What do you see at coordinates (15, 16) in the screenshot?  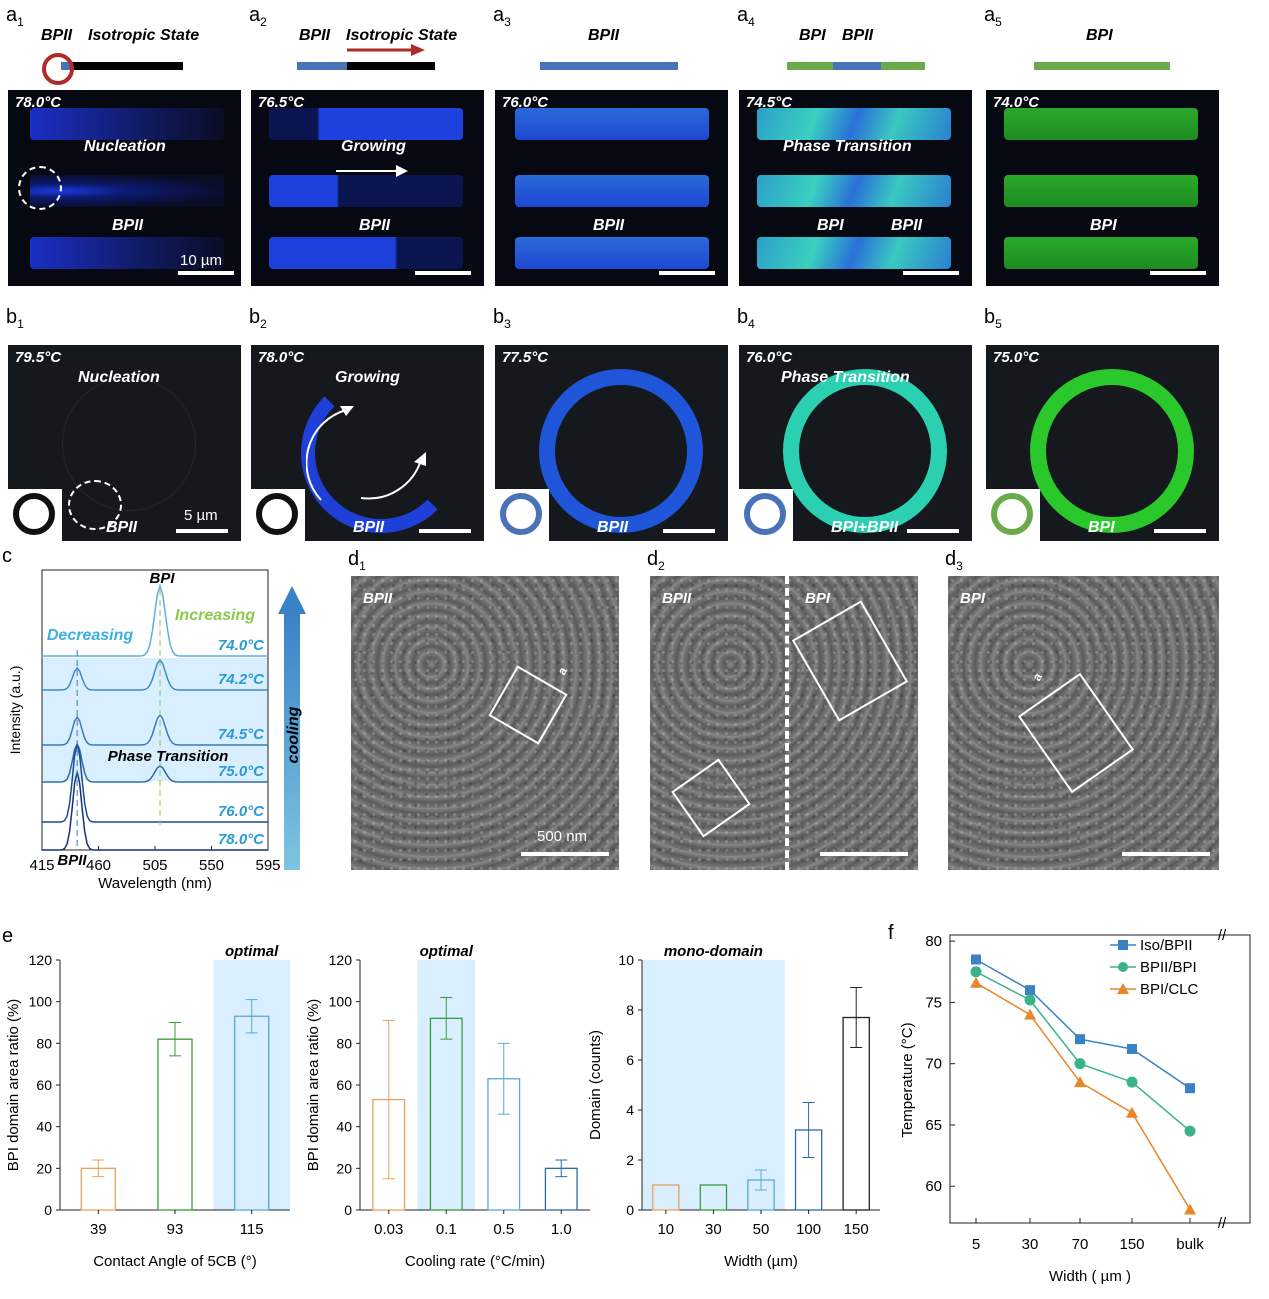 I see `panel-label-a: a1` at bounding box center [15, 16].